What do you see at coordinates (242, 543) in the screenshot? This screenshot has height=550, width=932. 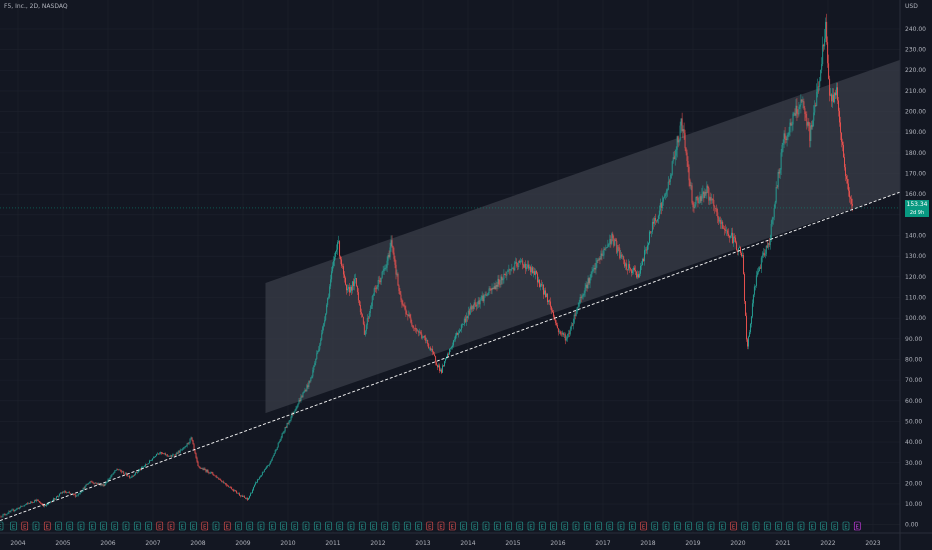 I see `time-axis-tick: 2009` at bounding box center [242, 543].